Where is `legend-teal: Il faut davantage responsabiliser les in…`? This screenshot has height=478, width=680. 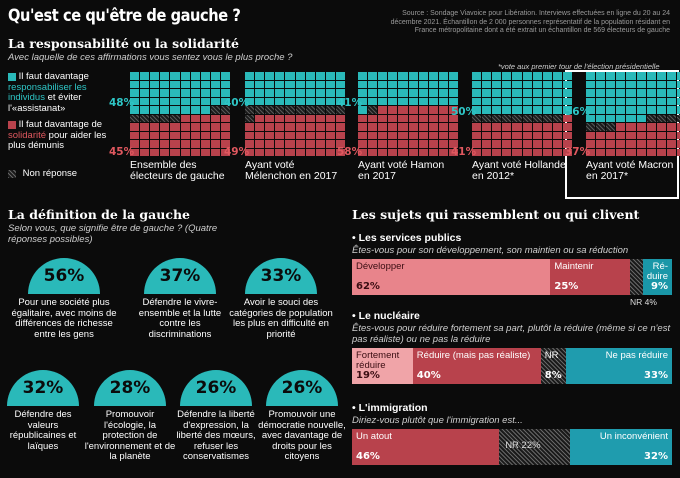
legend-teal: Il faut davantage responsabiliser les in… is located at coordinates (48, 92).